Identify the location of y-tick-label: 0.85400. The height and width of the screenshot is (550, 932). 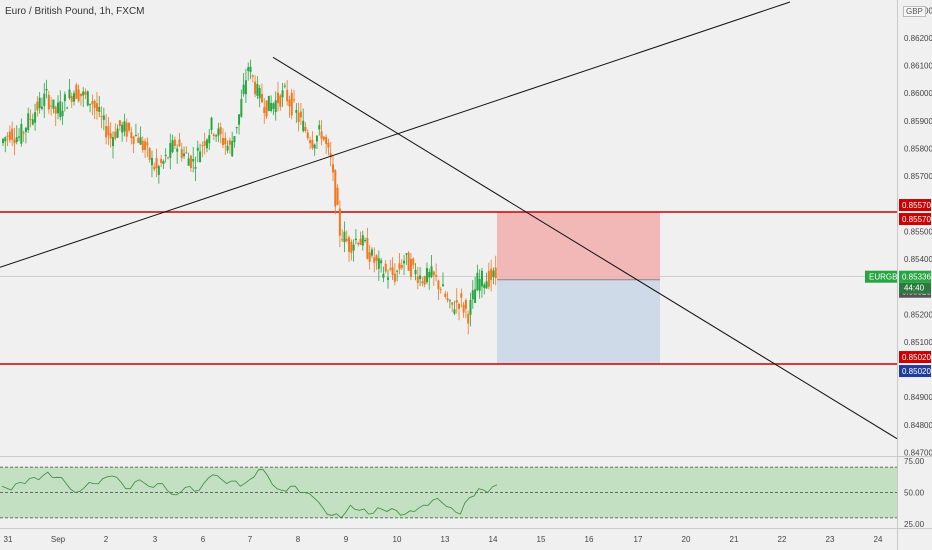
(918, 259).